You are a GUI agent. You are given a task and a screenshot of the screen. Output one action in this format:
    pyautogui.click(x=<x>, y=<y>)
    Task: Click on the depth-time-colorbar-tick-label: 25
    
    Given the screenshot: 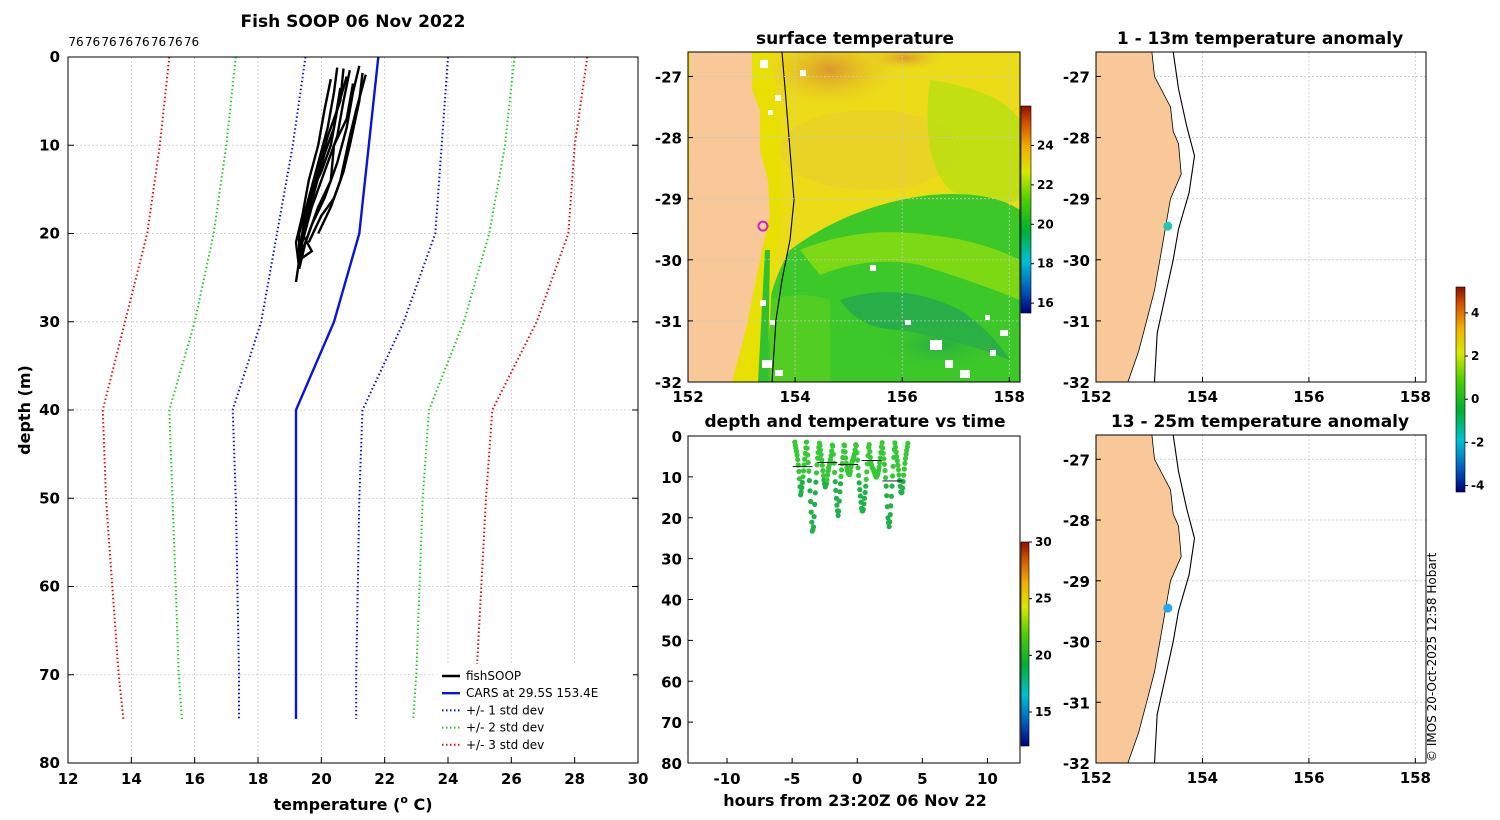 What is the action you would take?
    pyautogui.click(x=1043, y=599)
    